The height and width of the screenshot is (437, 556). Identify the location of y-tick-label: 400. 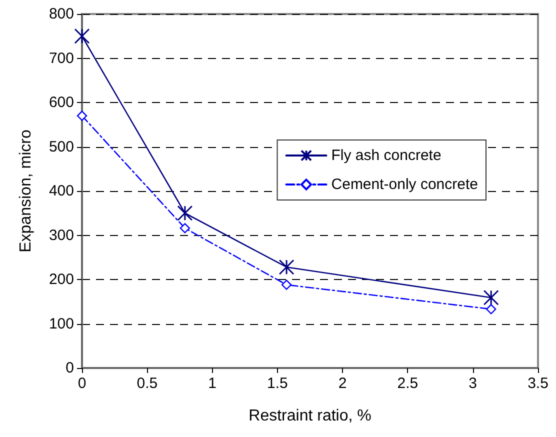
(61, 191).